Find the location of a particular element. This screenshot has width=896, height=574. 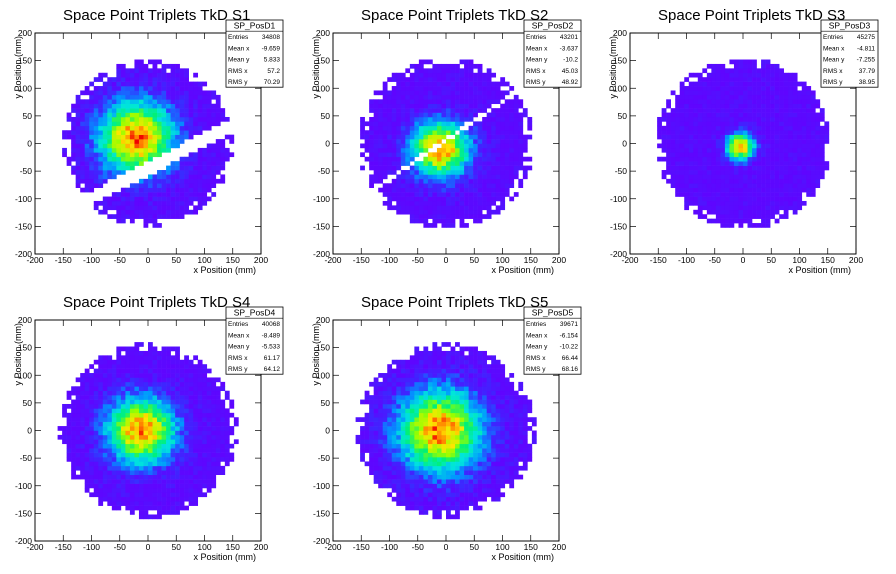

stats-label: RMS y is located at coordinates (238, 82).